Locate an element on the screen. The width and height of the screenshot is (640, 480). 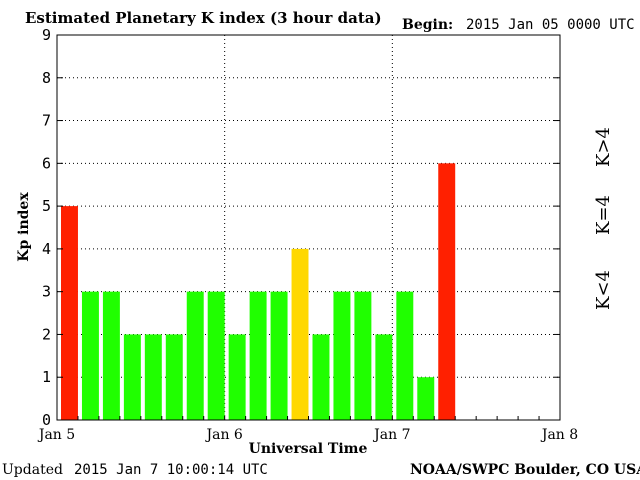
y-tick-label: 2 is located at coordinates (46, 334).